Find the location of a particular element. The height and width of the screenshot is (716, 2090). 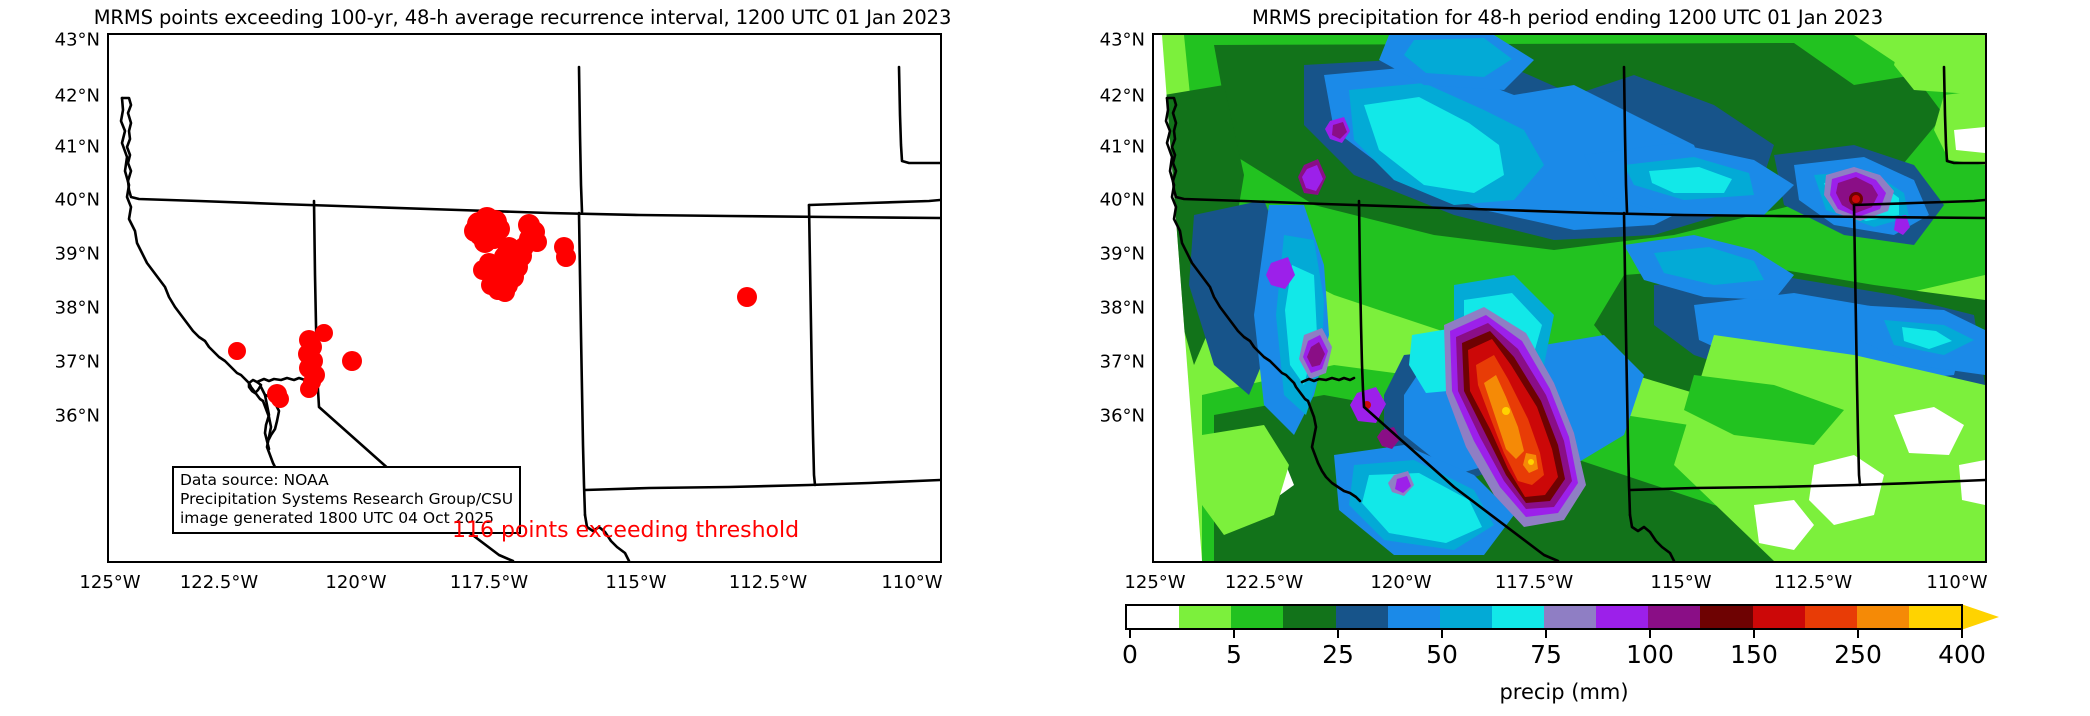

cb-label-250: 250 is located at coordinates (1858, 654).